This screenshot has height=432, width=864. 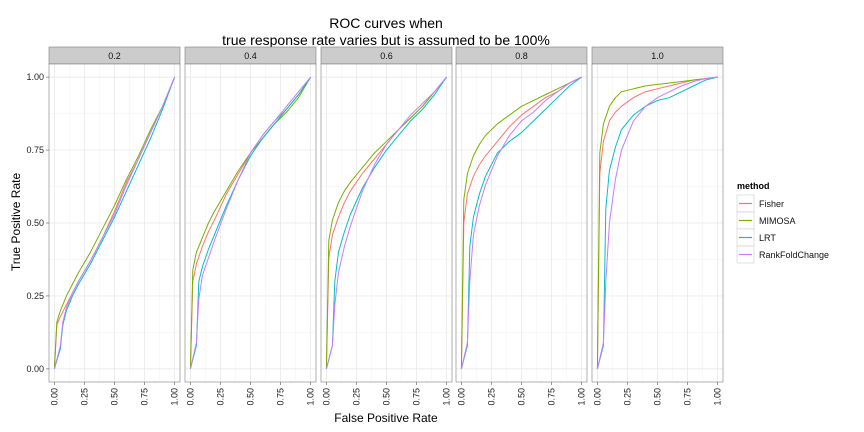 What do you see at coordinates (386, 418) in the screenshot?
I see `x-axis-title: False Positive Rate` at bounding box center [386, 418].